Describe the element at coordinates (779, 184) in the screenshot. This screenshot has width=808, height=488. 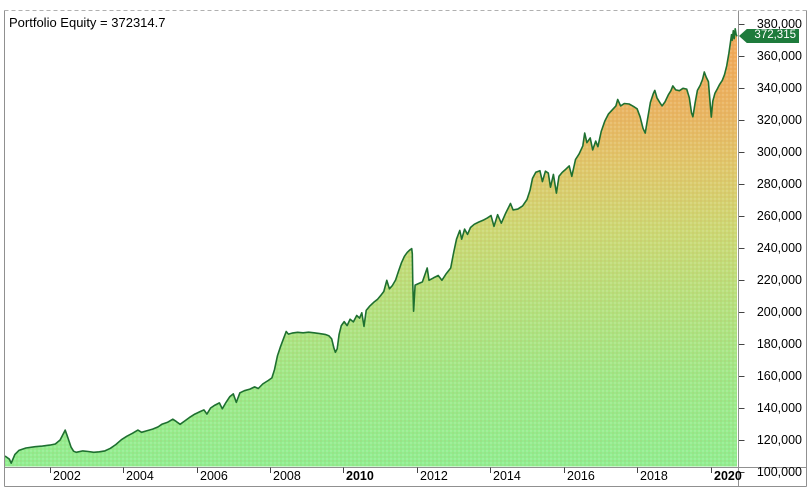
I see `y-tick-label: 280,000` at that location.